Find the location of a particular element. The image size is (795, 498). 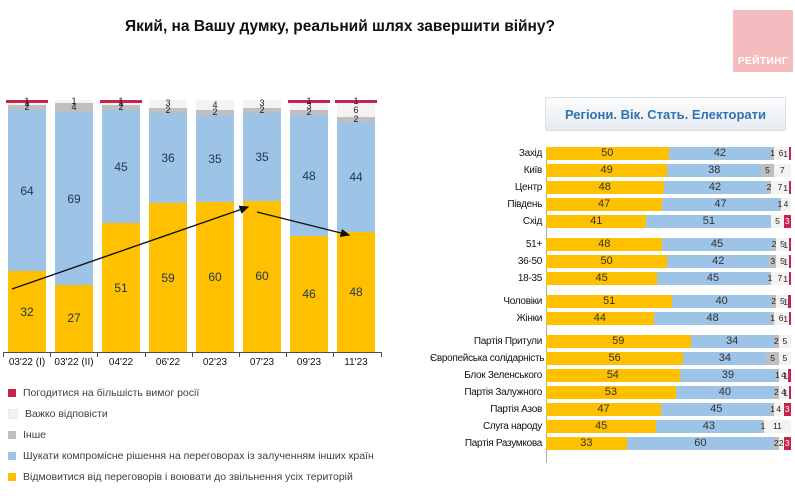

row-bar: 49 38 5 7 is located at coordinates (669, 170).